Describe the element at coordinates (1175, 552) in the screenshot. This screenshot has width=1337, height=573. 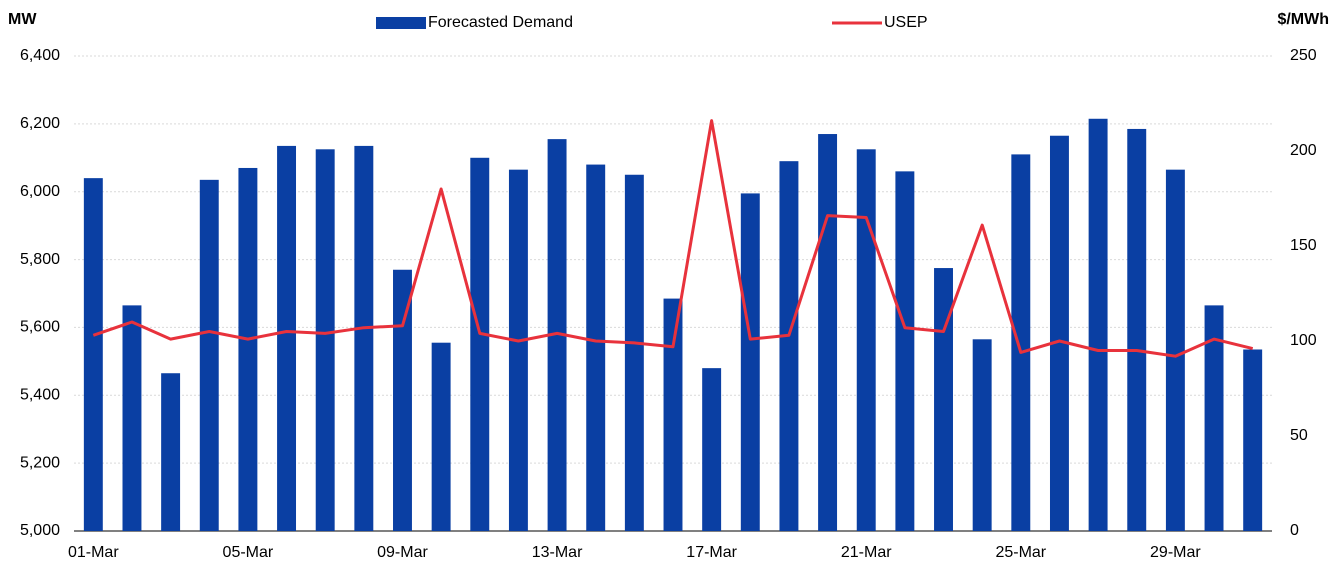
I see `x-tick-label: 29-Mar` at that location.